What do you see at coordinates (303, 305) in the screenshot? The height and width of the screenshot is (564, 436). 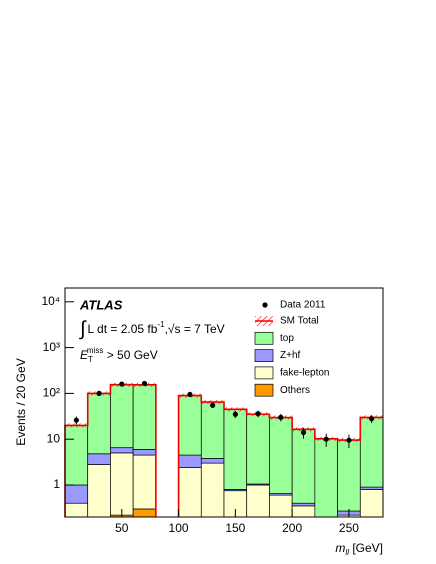 I see `legend-label: Data 2011` at bounding box center [303, 305].